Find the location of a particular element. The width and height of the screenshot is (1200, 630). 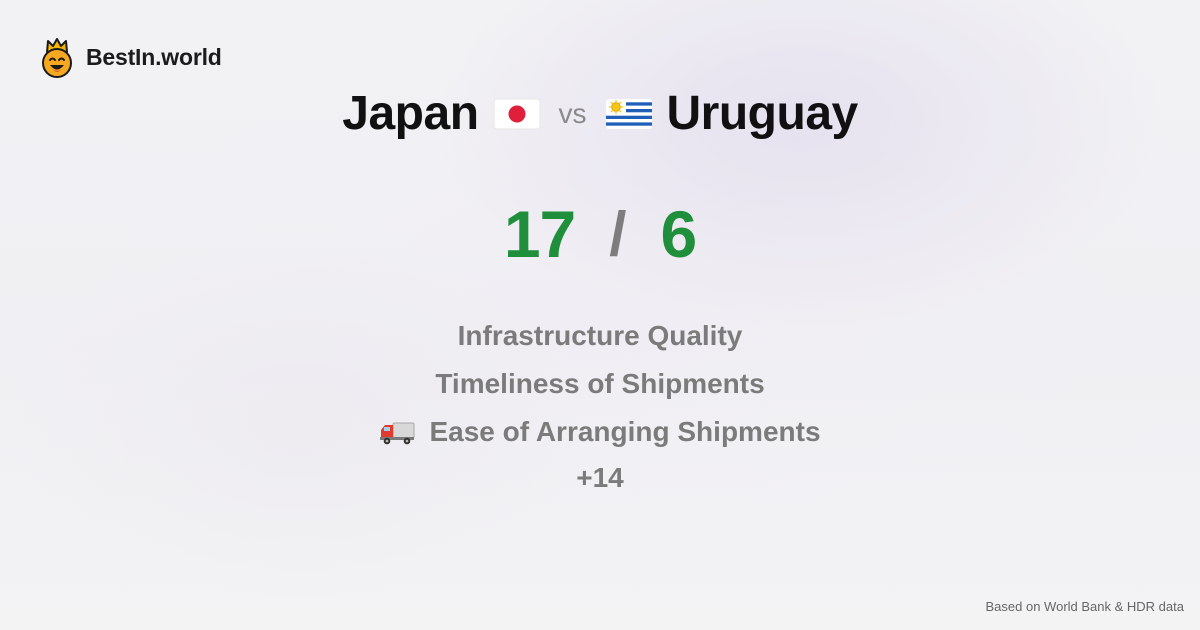

brand: BestIn.world is located at coordinates (130, 57).